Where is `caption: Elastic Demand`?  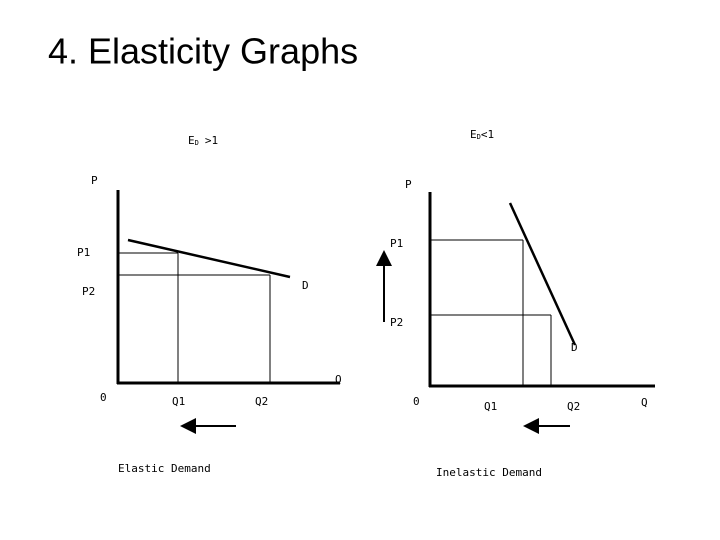
caption: Elastic Demand is located at coordinates (164, 468).